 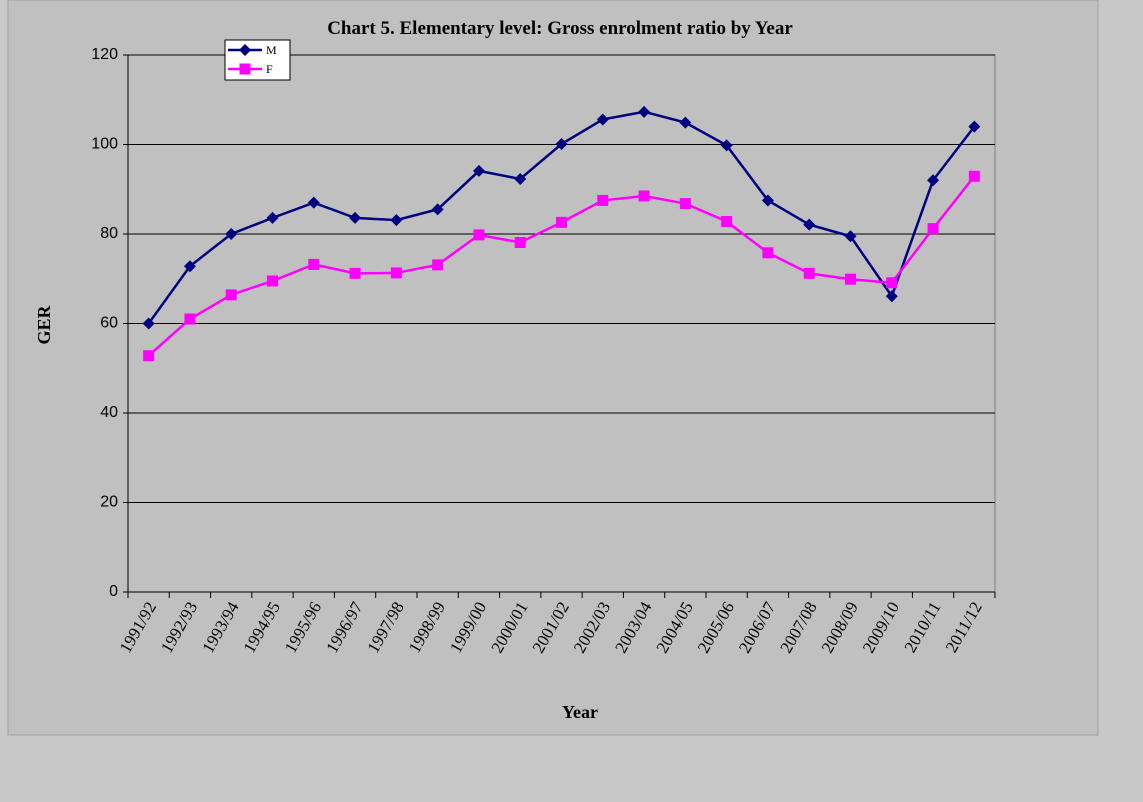 I want to click on y-tick-label: 60, so click(x=109, y=323).